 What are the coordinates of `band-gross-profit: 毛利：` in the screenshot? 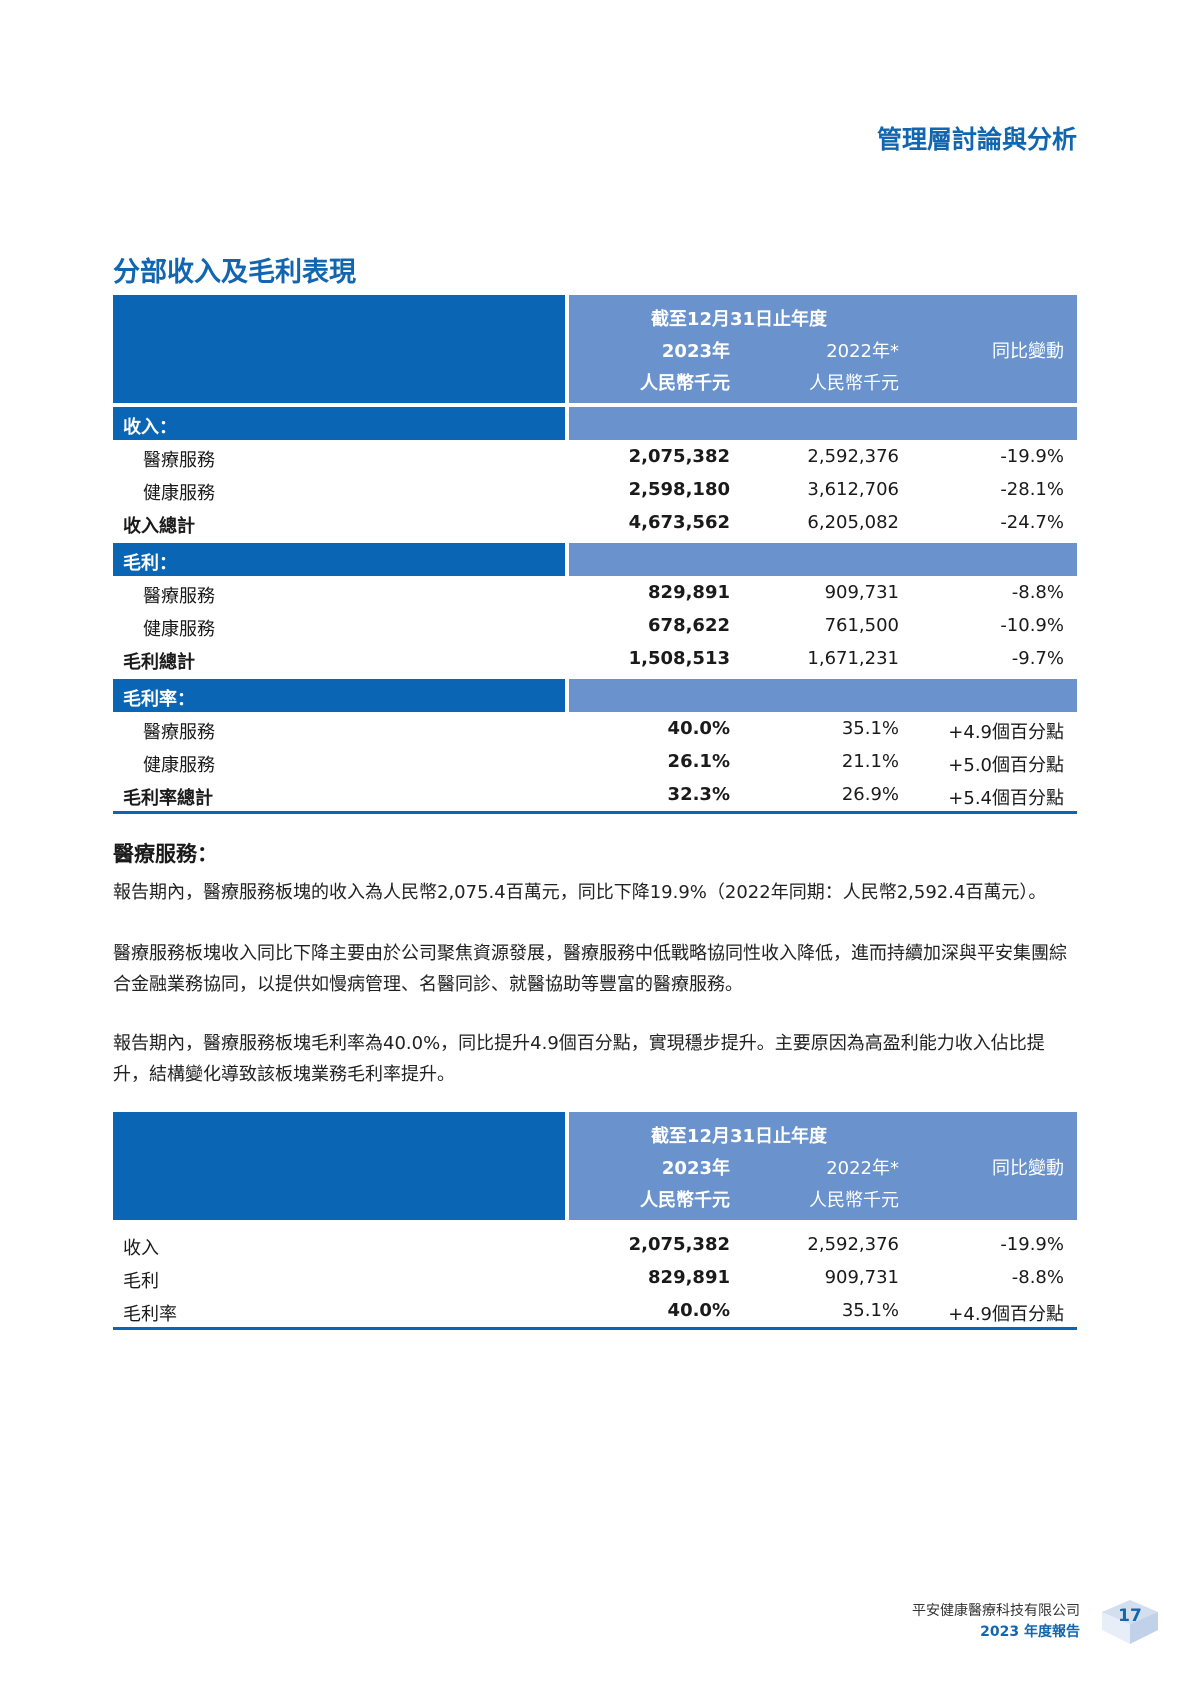 It's located at (595, 559).